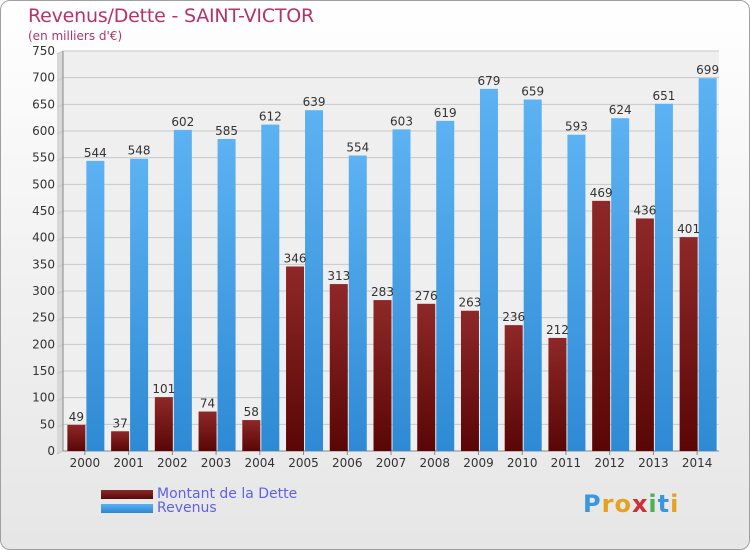 This screenshot has width=750, height=550. I want to click on y-tick-label: 400, so click(43, 238).